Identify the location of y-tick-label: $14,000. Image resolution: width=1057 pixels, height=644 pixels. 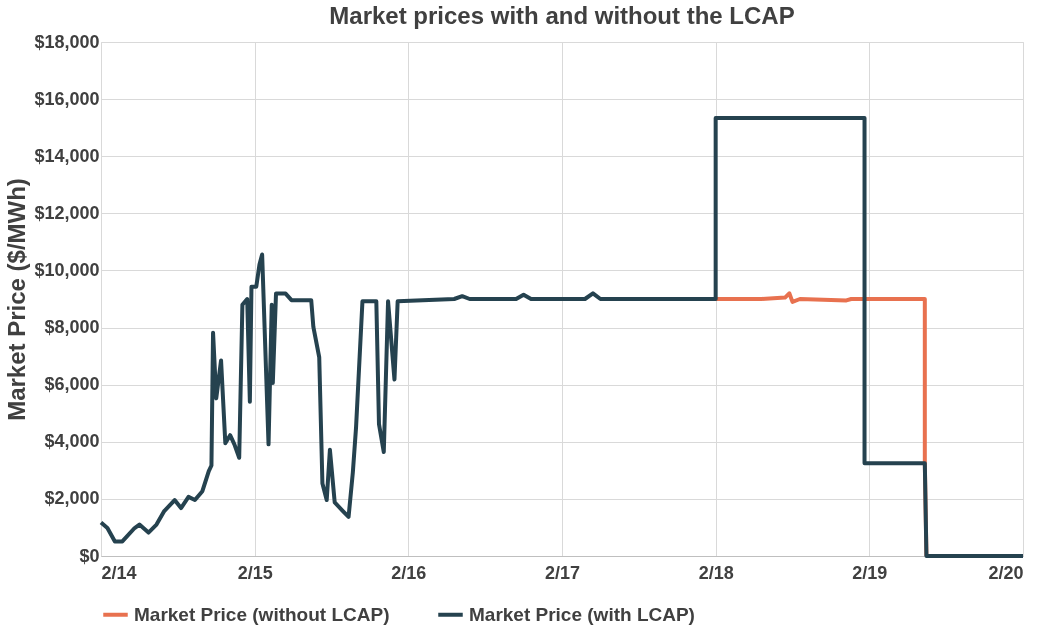
(67, 155).